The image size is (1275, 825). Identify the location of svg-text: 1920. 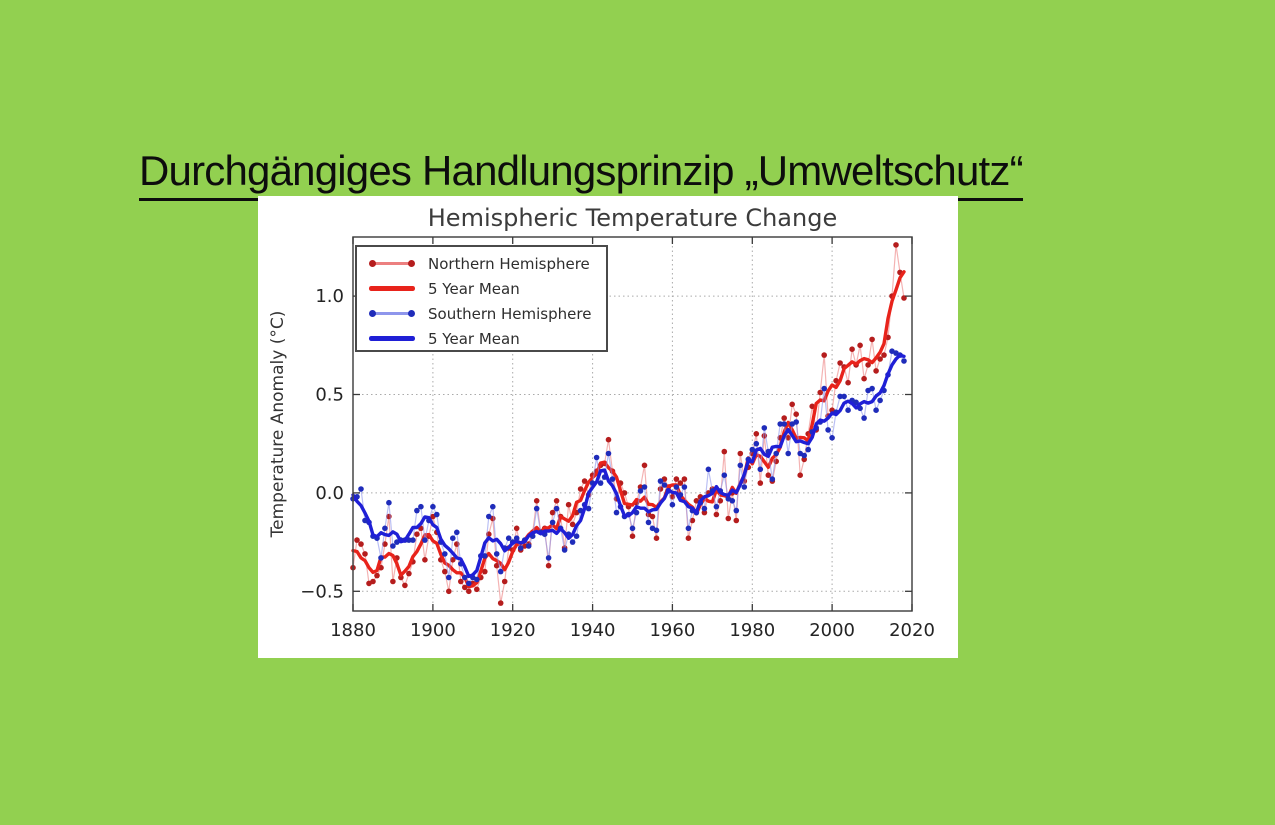
(513, 630).